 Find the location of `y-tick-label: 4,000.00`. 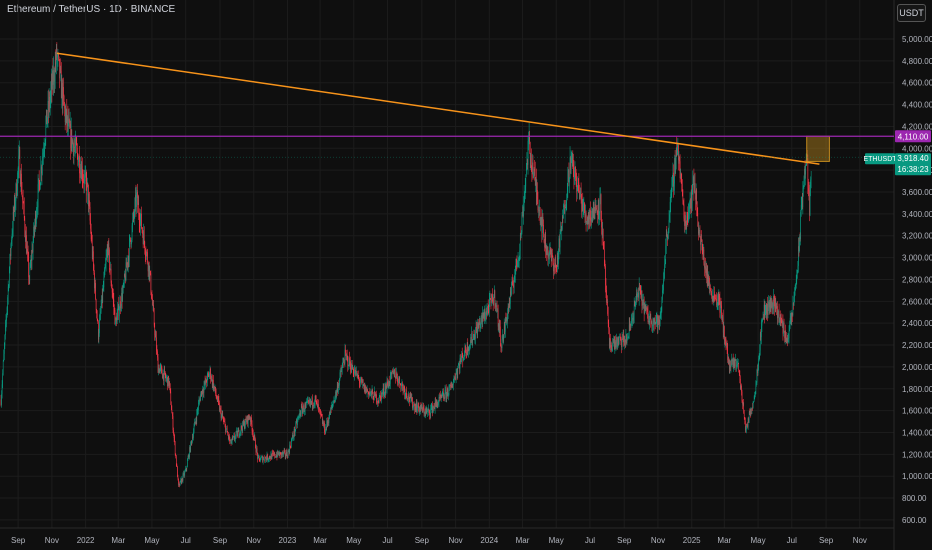

y-tick-label: 4,000.00 is located at coordinates (917, 148).